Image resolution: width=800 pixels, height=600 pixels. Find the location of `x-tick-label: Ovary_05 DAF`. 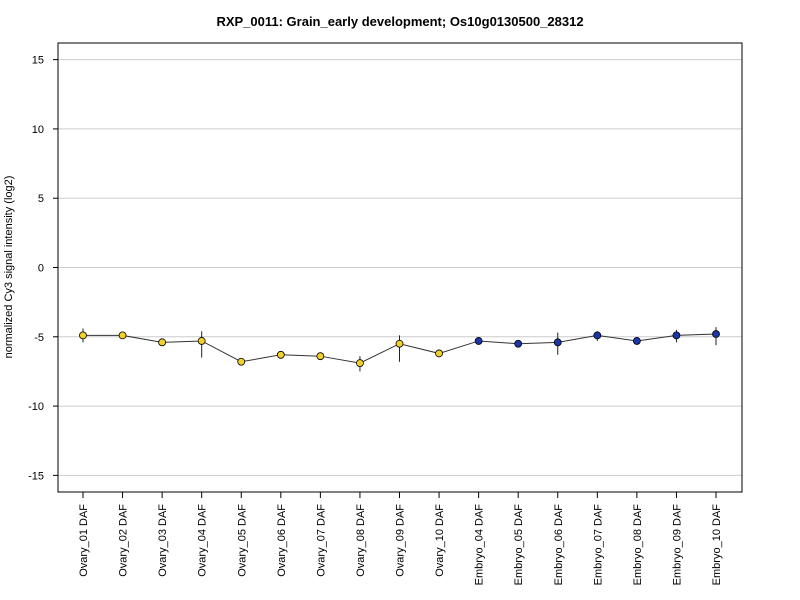

x-tick-label: Ovary_05 DAF is located at coordinates (242, 540).